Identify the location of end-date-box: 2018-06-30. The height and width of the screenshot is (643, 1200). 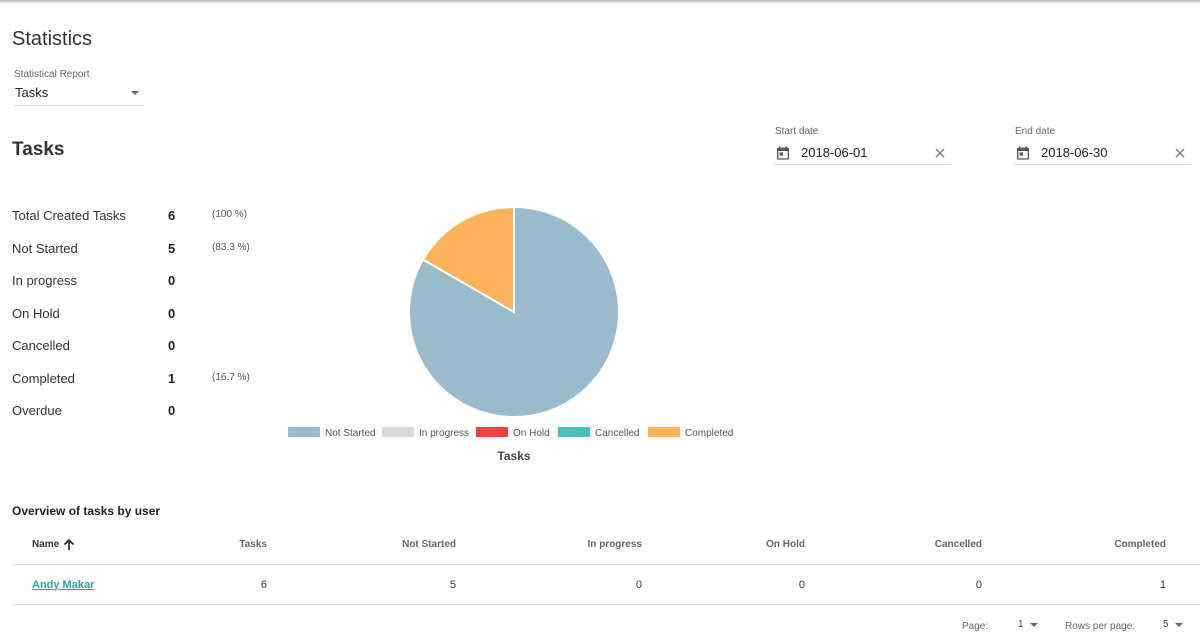
(1103, 153).